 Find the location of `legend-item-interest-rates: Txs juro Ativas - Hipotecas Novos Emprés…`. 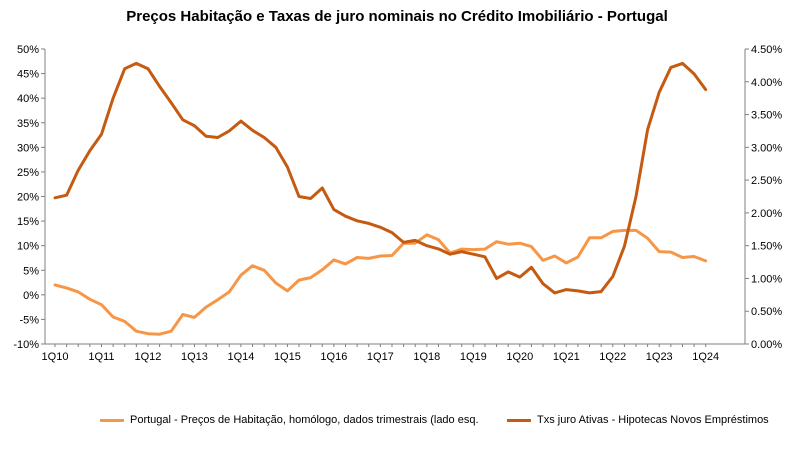

legend-item-interest-rates: Txs juro Ativas - Hipotecas Novos Emprés… is located at coordinates (638, 420).